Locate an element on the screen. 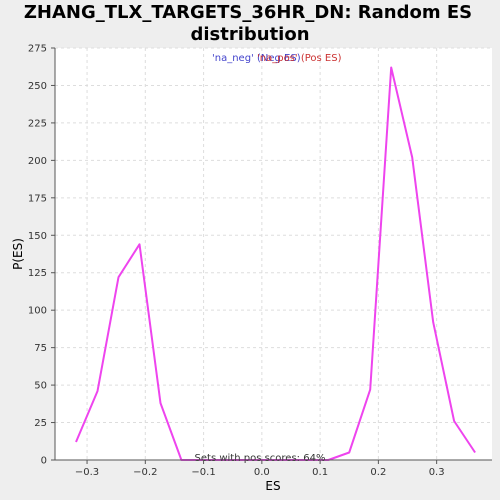 This screenshot has height=500, width=500. y-tick-label: 100 is located at coordinates (37, 311).